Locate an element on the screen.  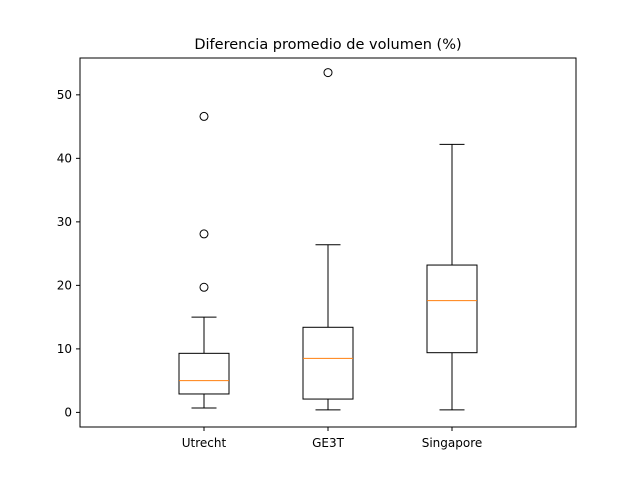
x-tick-label: Utrecht is located at coordinates (204, 443).